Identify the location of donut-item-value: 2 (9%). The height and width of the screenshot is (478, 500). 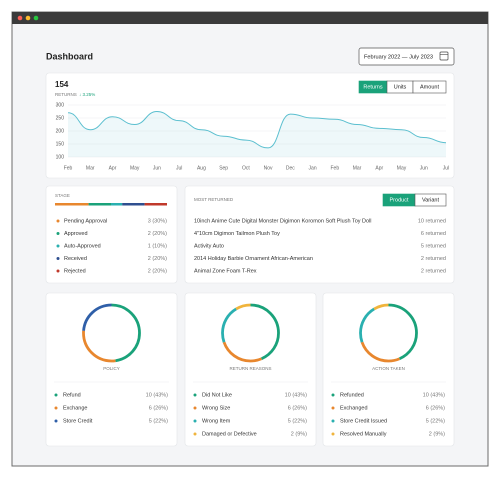
(437, 434).